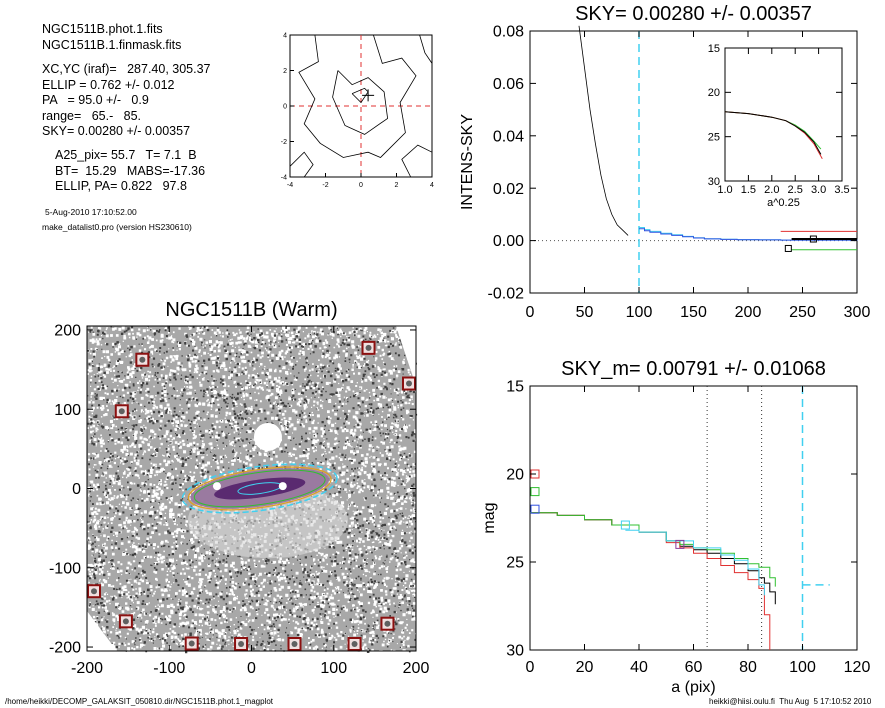 The image size is (885, 708). What do you see at coordinates (515, 475) in the screenshot?
I see `mag-ytick-label: 20` at bounding box center [515, 475].